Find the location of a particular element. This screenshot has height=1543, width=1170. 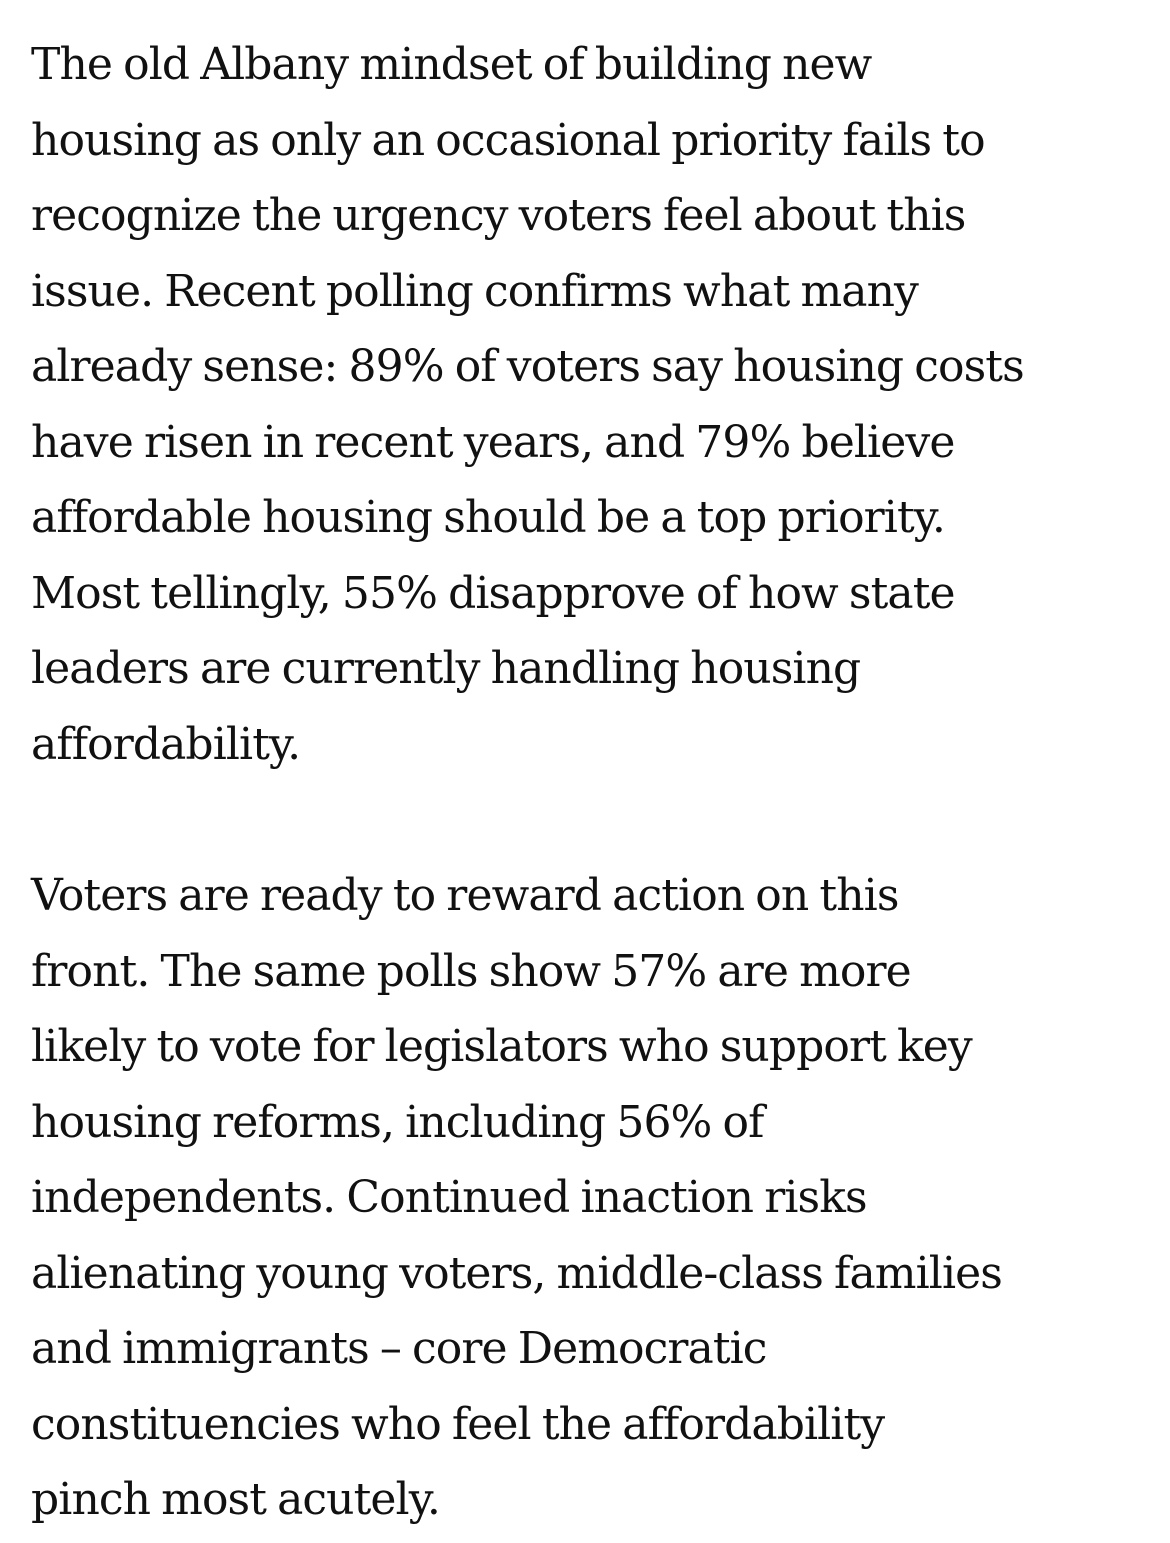

paragraph-line: issue. Recent polling confirms what many is located at coordinates (475, 291).